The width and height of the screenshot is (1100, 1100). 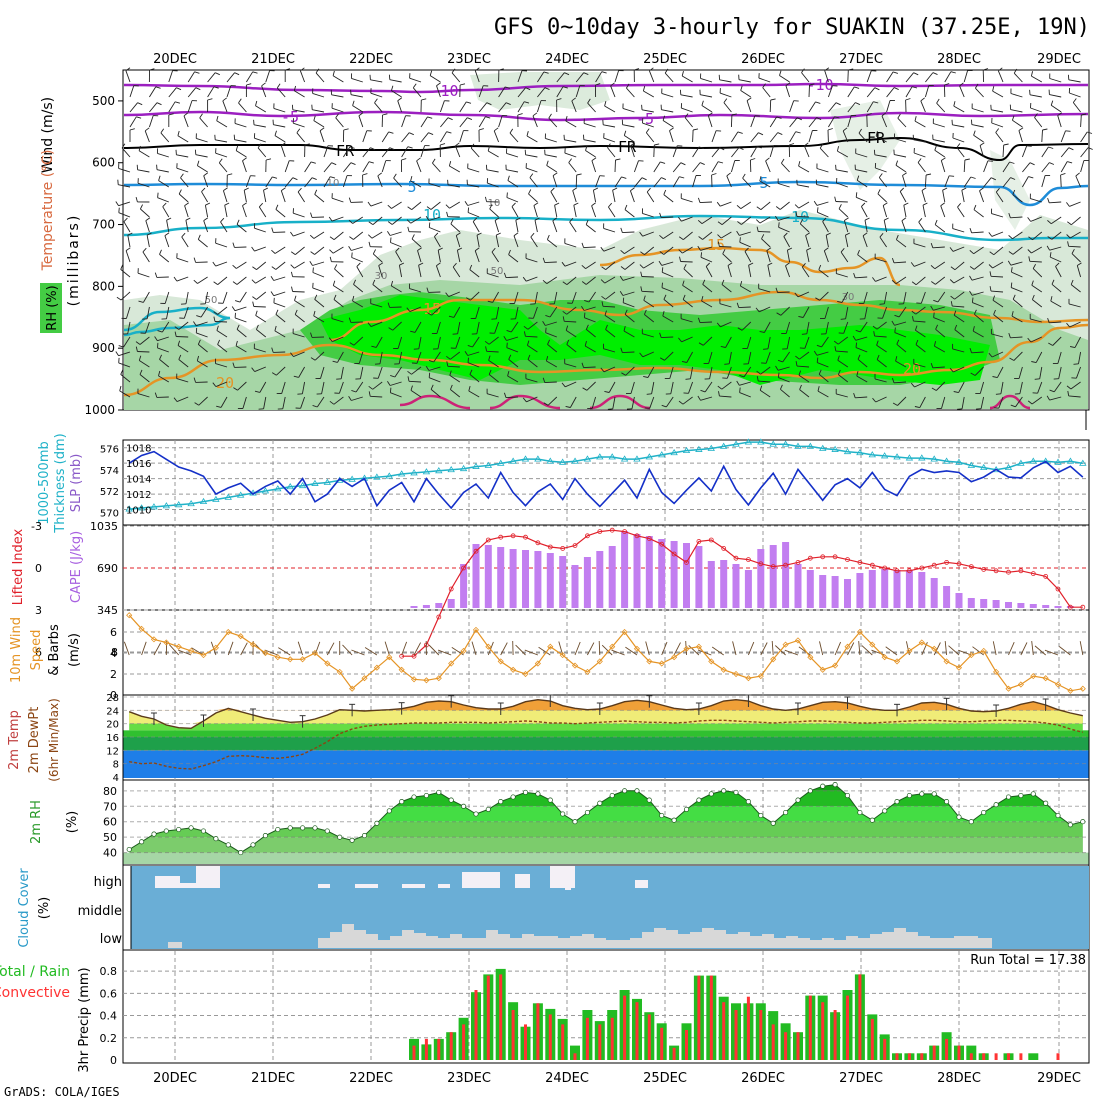 What do you see at coordinates (525, 402) in the screenshot?
I see `isotherm-25b` at bounding box center [525, 402].